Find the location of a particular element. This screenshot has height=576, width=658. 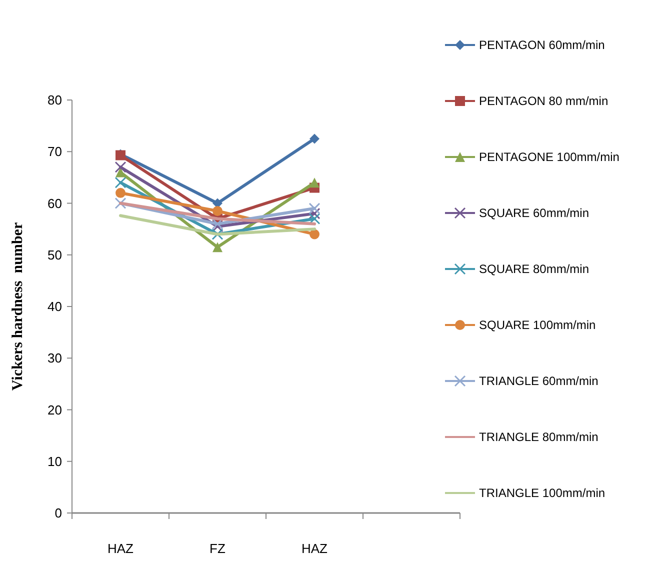

y-axis-title: Vickers hardness number is located at coordinates (18, 306).